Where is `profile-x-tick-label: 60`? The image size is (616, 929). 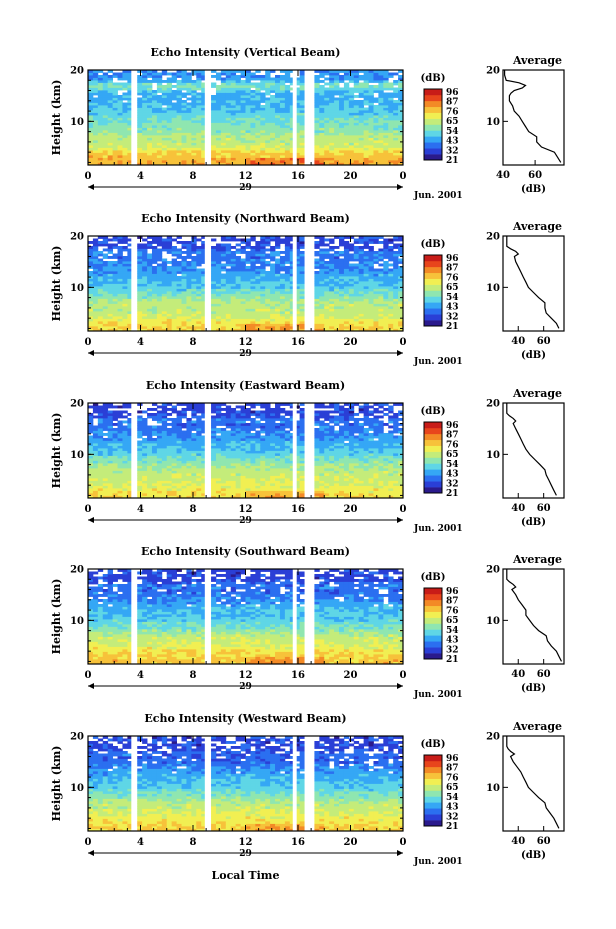
profile-x-tick-label: 60 is located at coordinates (544, 341).